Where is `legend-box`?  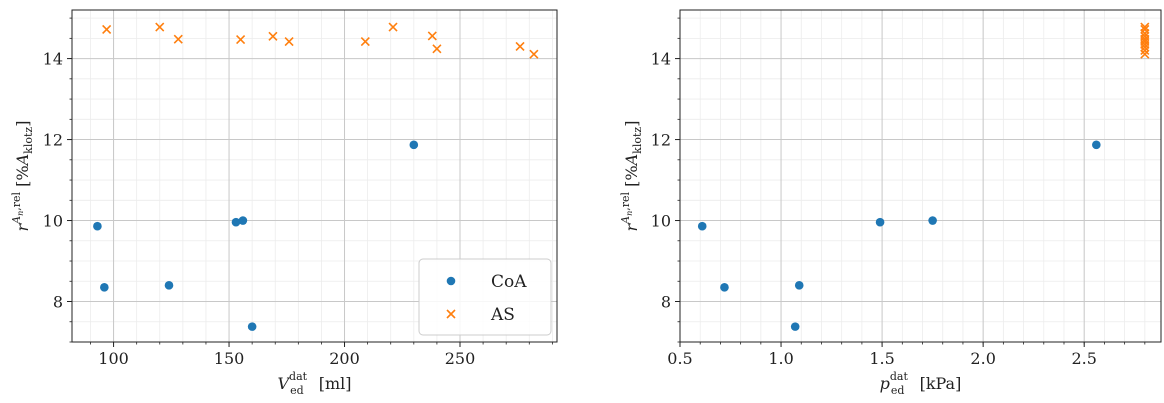
legend-box is located at coordinates (485, 297).